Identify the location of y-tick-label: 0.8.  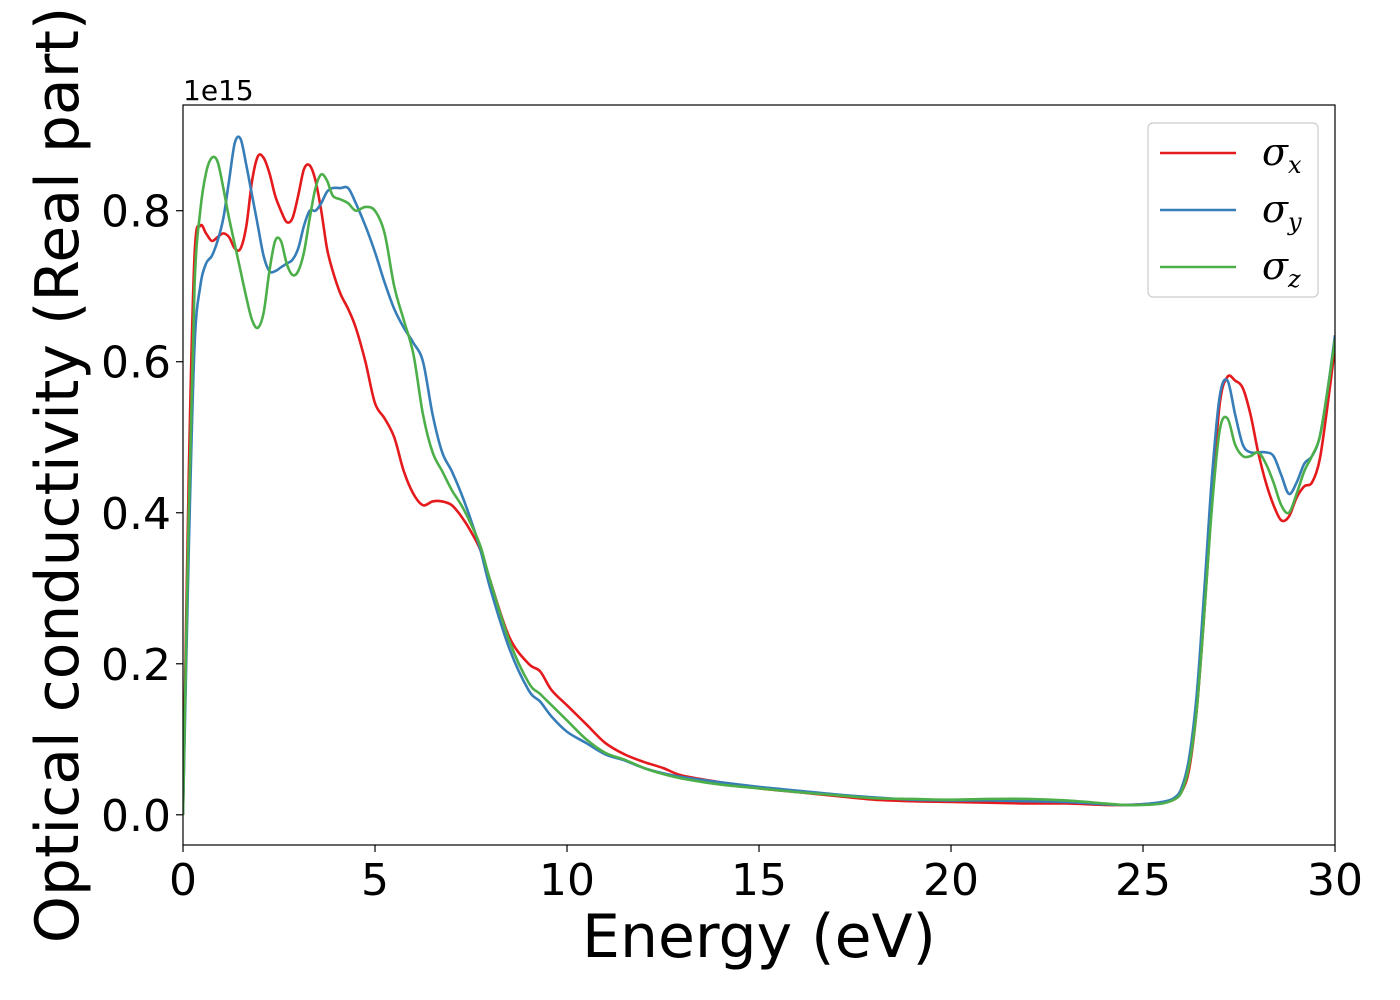
(136, 212).